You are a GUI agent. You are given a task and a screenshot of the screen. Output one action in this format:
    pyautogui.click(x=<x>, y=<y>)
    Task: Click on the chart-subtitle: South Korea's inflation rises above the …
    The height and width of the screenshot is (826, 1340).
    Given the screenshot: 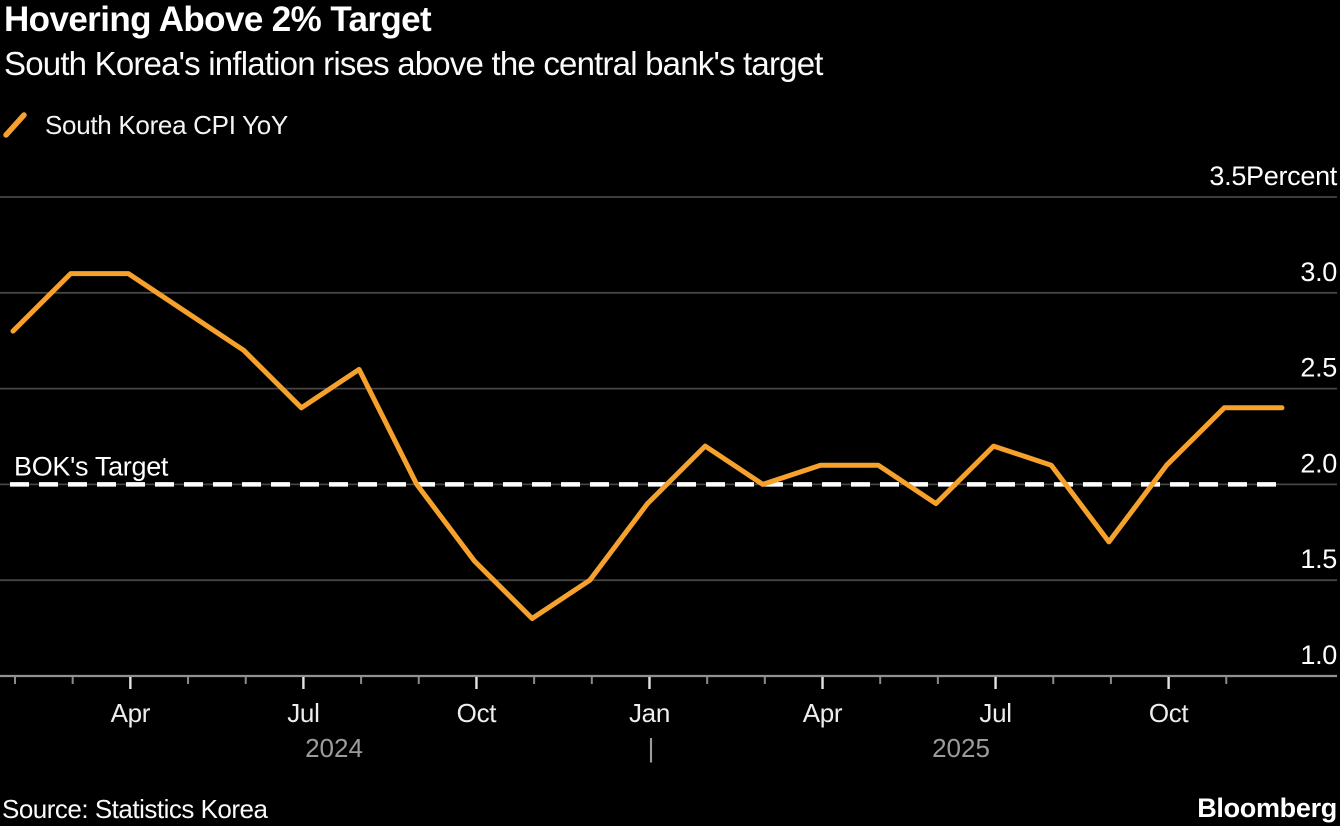 What is the action you would take?
    pyautogui.click(x=413, y=63)
    